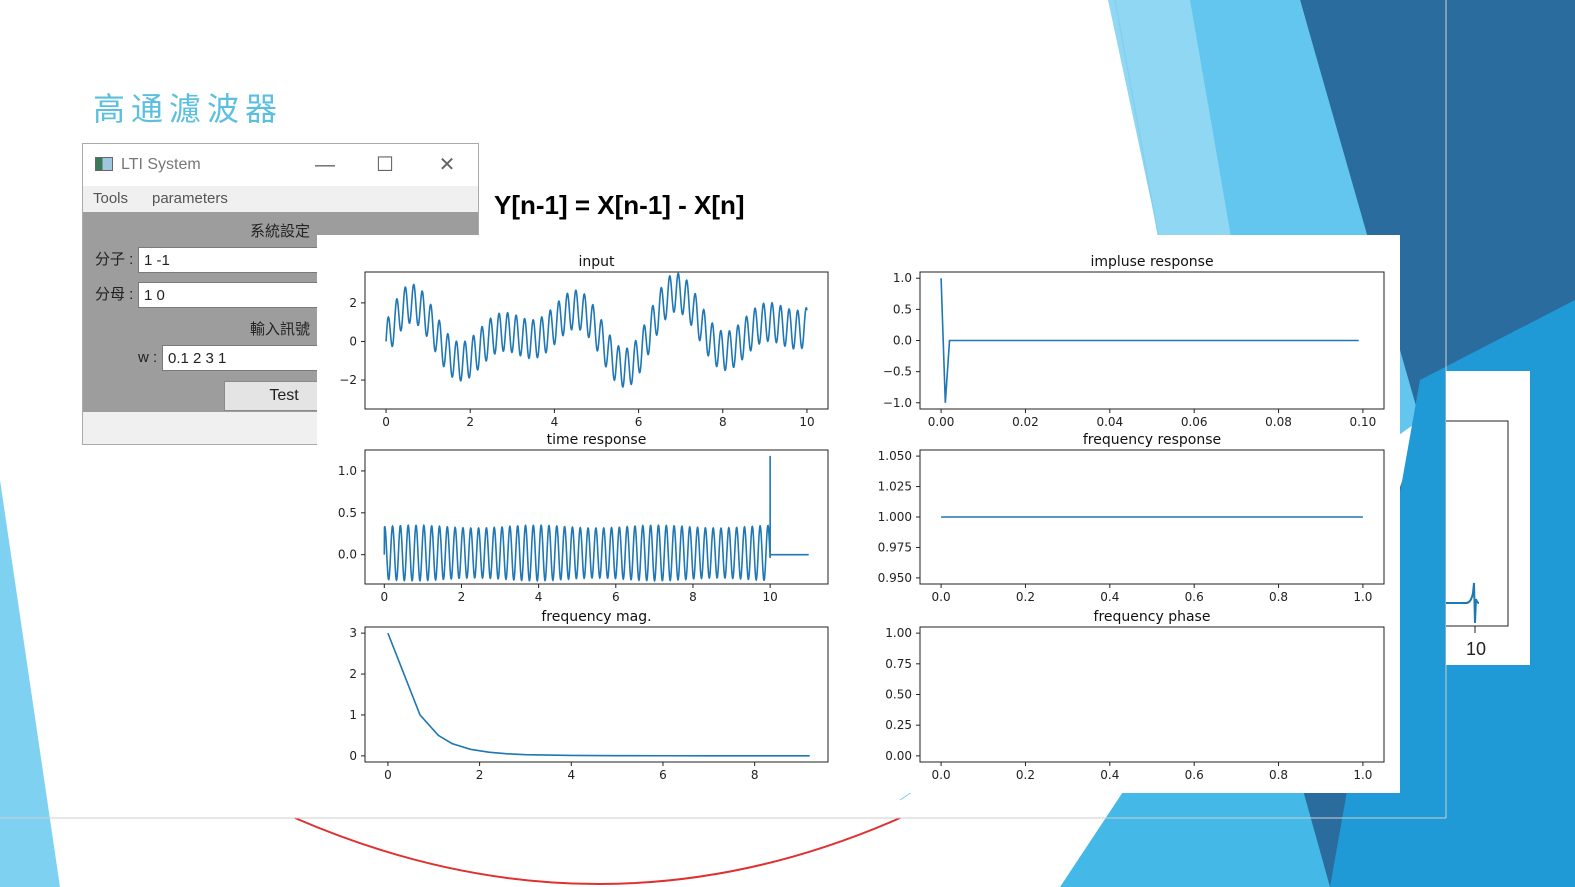 Image resolution: width=1575 pixels, height=887 pixels. I want to click on subplot-title: frequency mag., so click(596, 617).